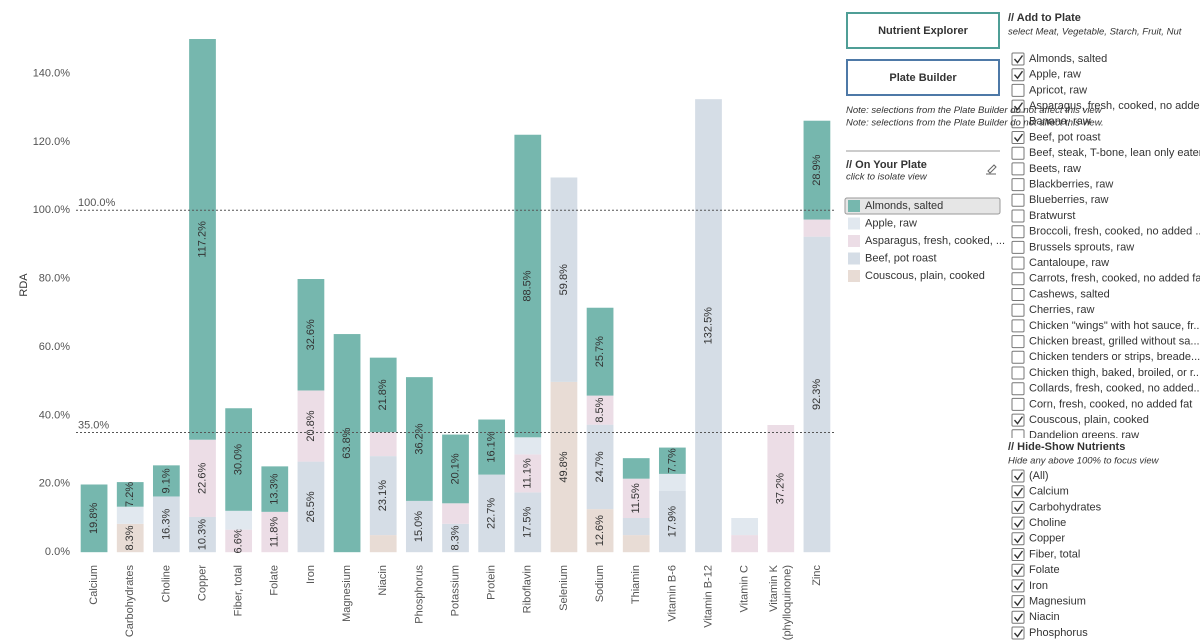 This screenshot has width=1200, height=643. Describe the element at coordinates (1044, 570) in the screenshot. I see `checkbox-label: Folate` at that location.